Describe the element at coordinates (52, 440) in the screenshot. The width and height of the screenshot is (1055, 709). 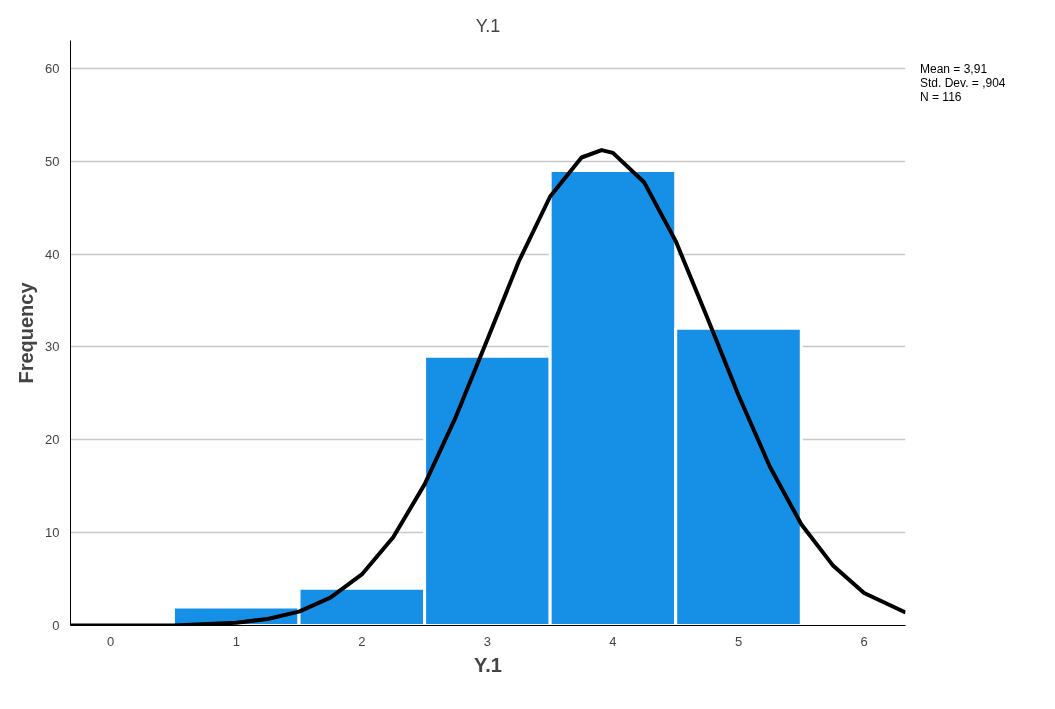
I see `y-tick-label: 20` at that location.